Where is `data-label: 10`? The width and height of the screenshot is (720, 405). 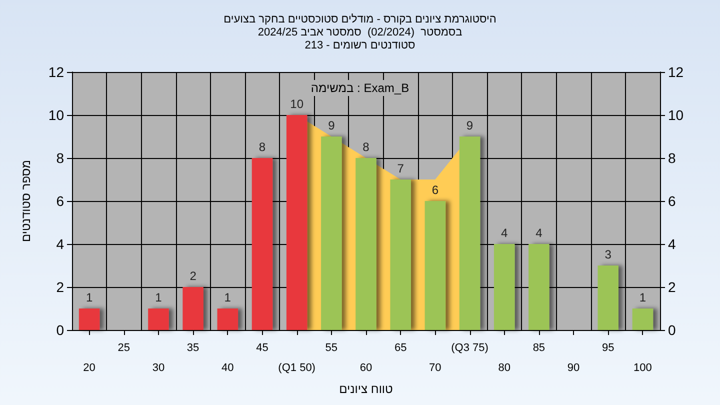 data-label: 10 is located at coordinates (297, 104).